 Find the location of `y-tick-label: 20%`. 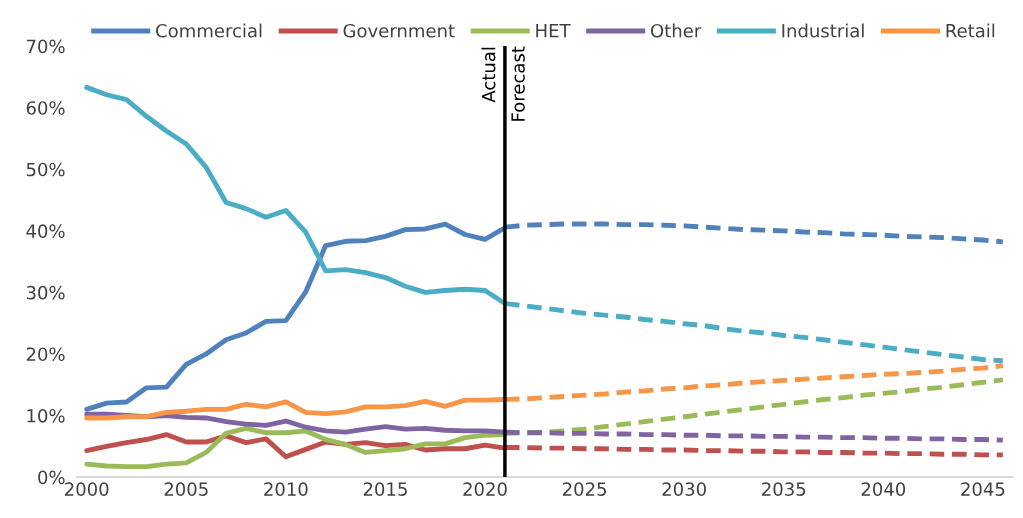

y-tick-label: 20% is located at coordinates (45, 354).